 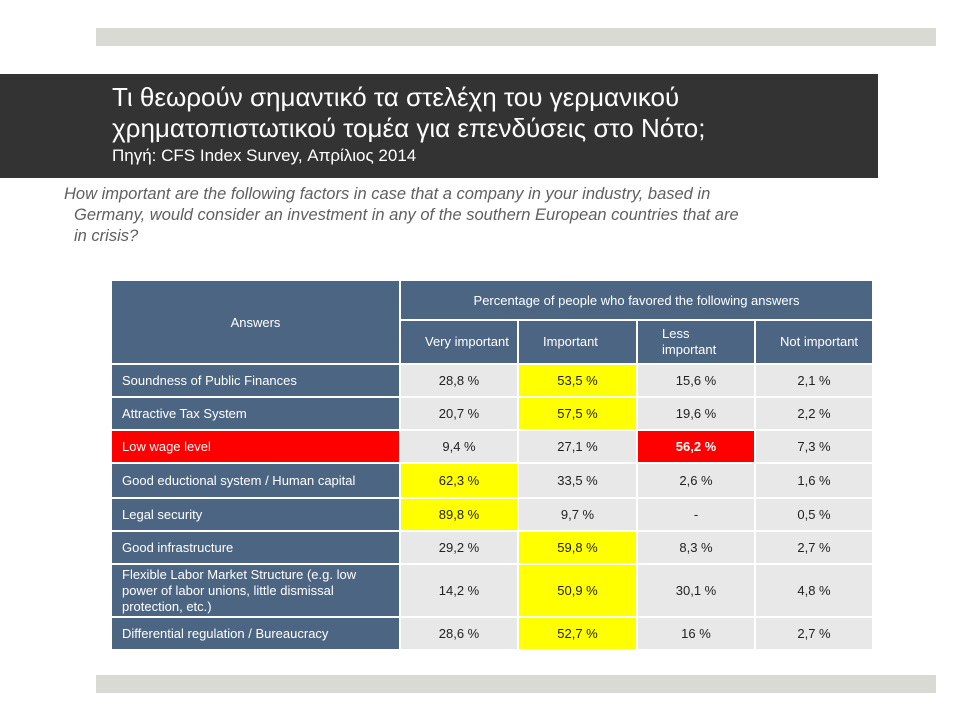 What do you see at coordinates (255, 446) in the screenshot?
I see `row-label-alert: Low wage level` at bounding box center [255, 446].